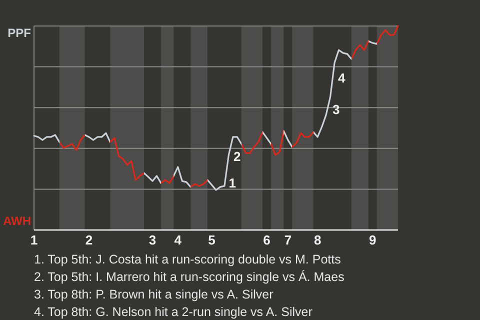 The height and width of the screenshot is (320, 480). What do you see at coordinates (318, 240) in the screenshot?
I see `x-tick-label: 8` at bounding box center [318, 240].